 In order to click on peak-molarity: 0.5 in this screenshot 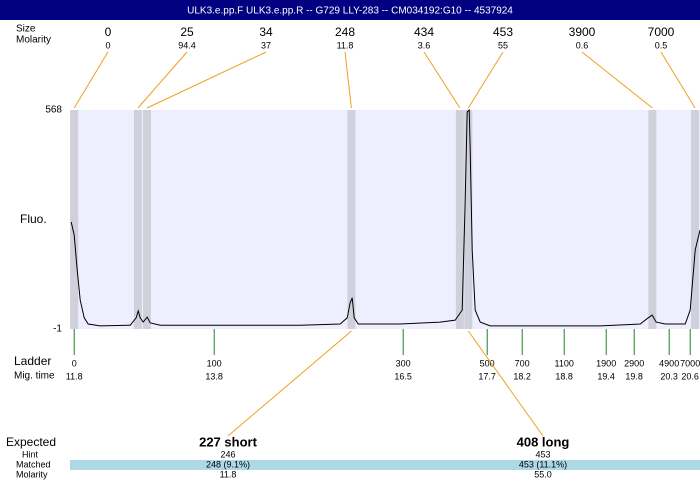, I will do `click(661, 45)`.